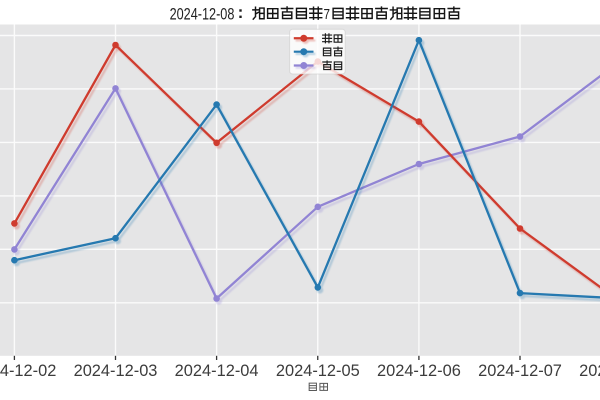  Describe the element at coordinates (419, 371) in the screenshot. I see `svg-text: 2024-12-06` at that location.